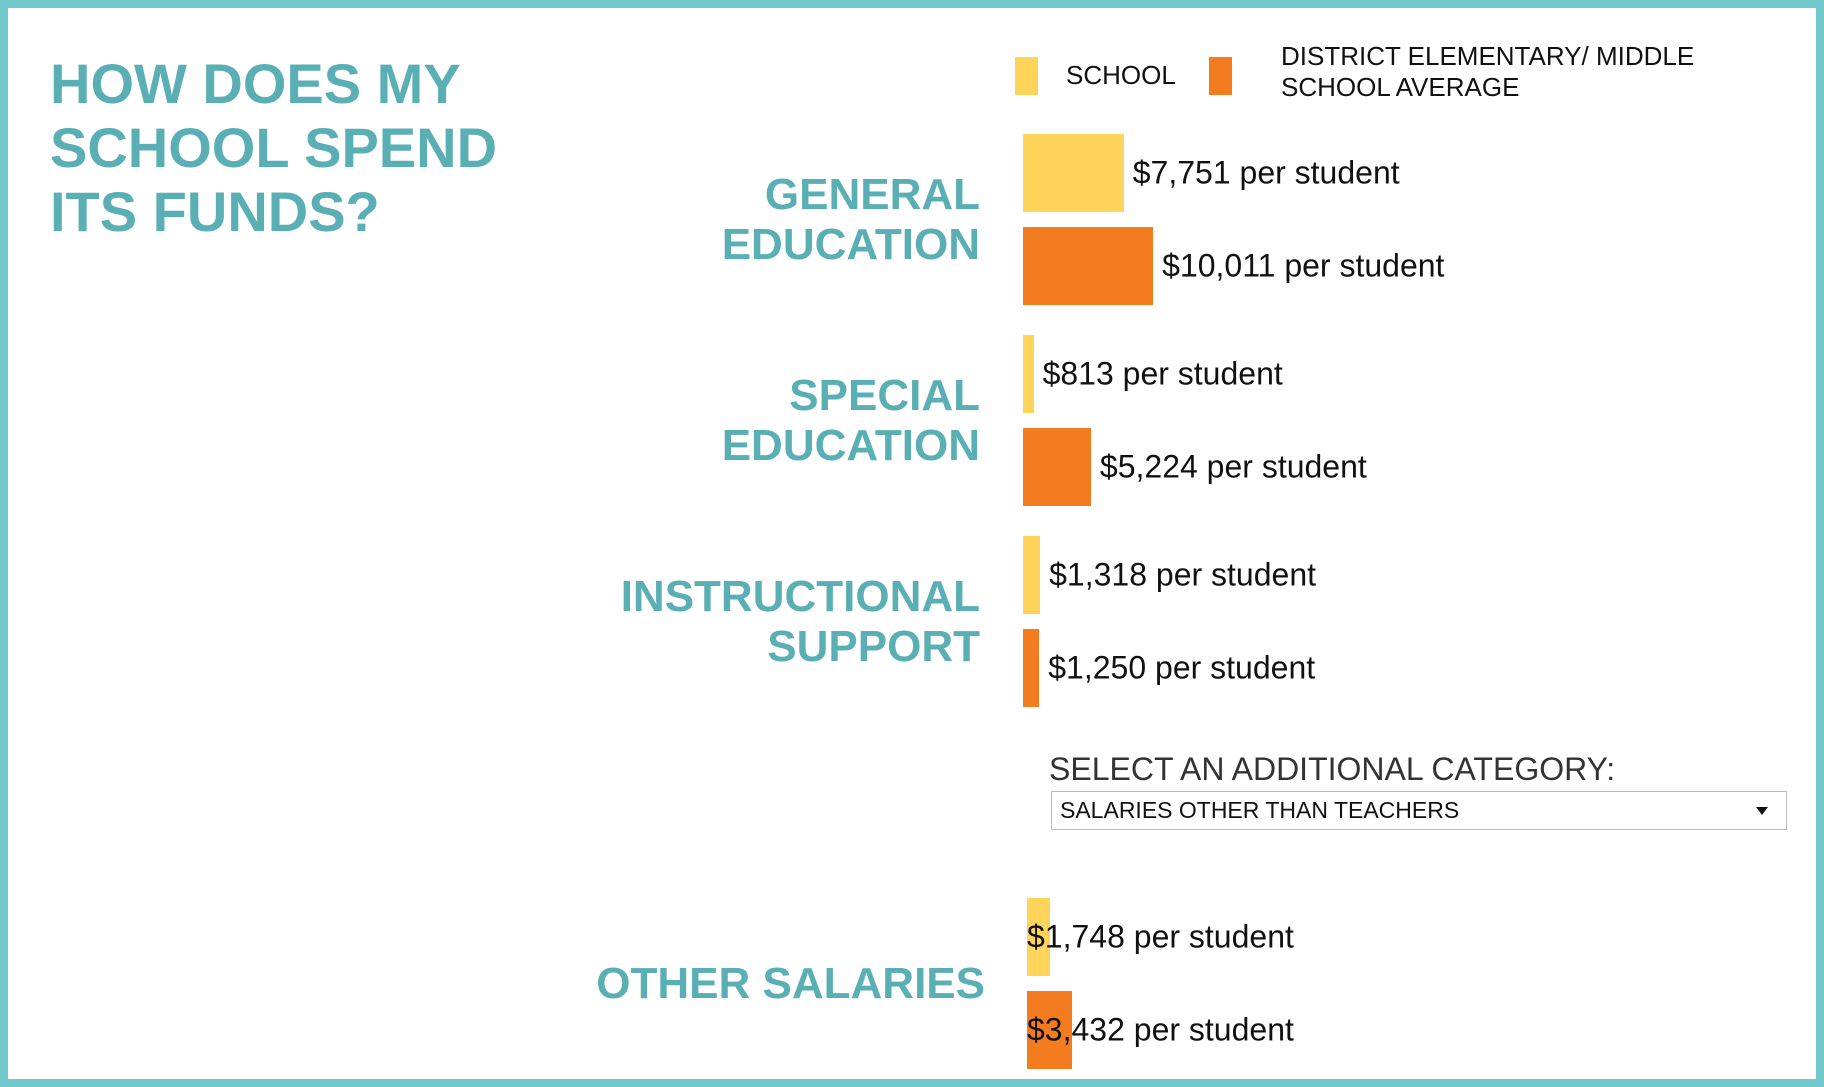  Describe the element at coordinates (1332, 769) in the screenshot. I see `selector-label: SELECT AN ADDITIONAL CATEGORY:` at that location.